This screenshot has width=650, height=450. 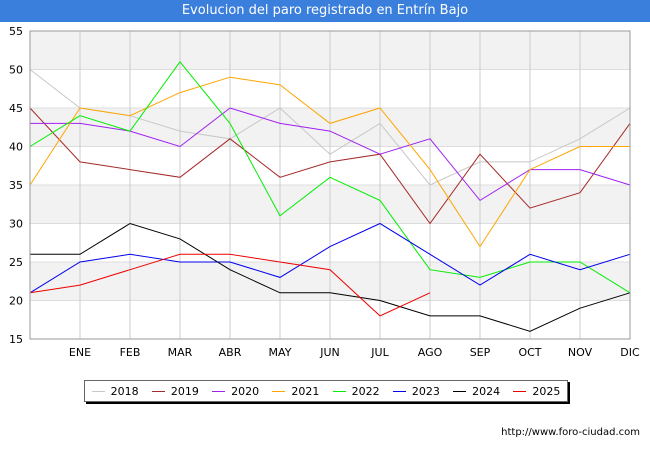 What do you see at coordinates (354, 352) in the screenshot?
I see `x-axis-ticks: ENE FEB MAR ABR MAY JUN JUL AGO SEP OCT NOV DIC` at bounding box center [354, 352].